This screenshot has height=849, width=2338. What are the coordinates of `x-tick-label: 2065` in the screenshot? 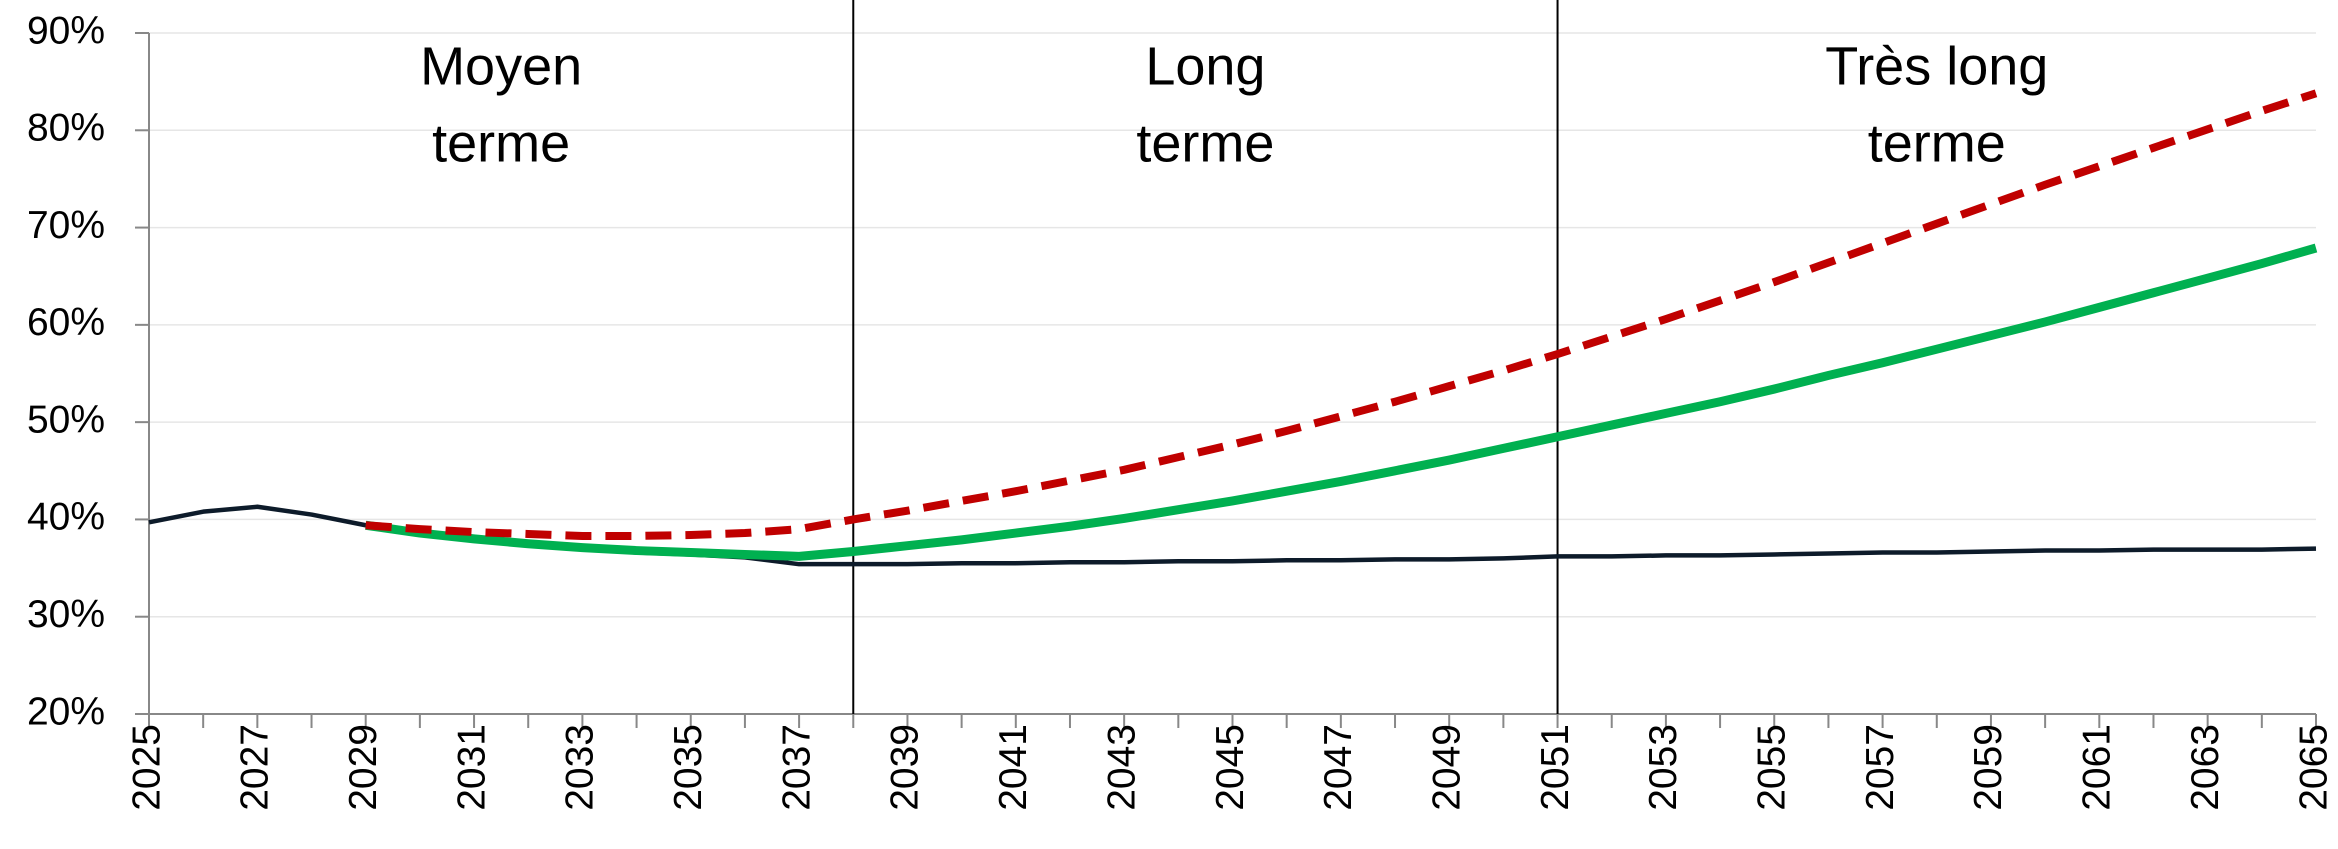 It's located at (2313, 767).